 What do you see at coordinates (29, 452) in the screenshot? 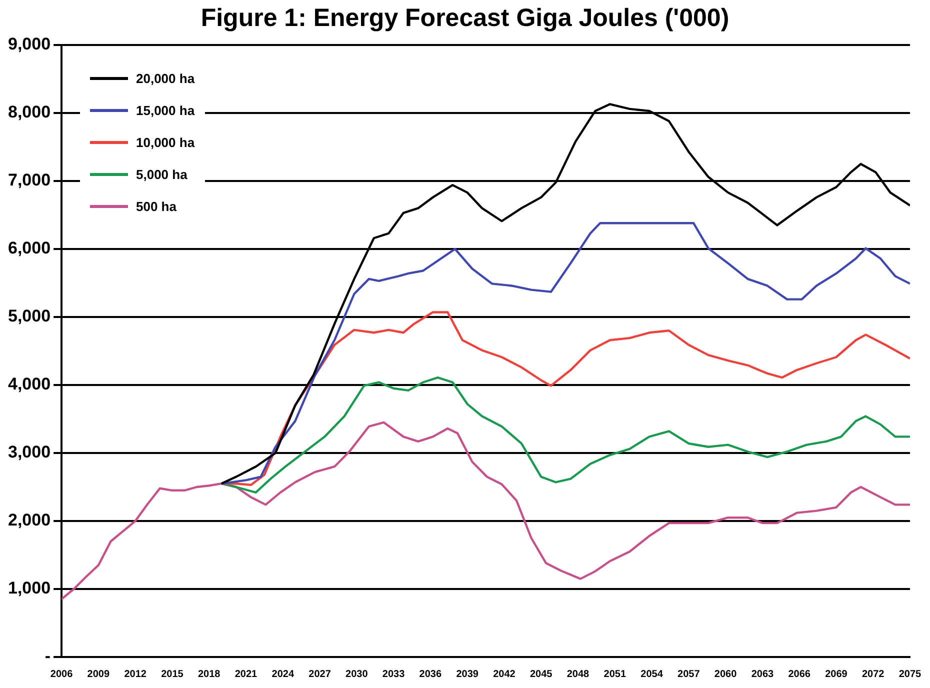
I see `y-tick-label: 3,000` at bounding box center [29, 452].